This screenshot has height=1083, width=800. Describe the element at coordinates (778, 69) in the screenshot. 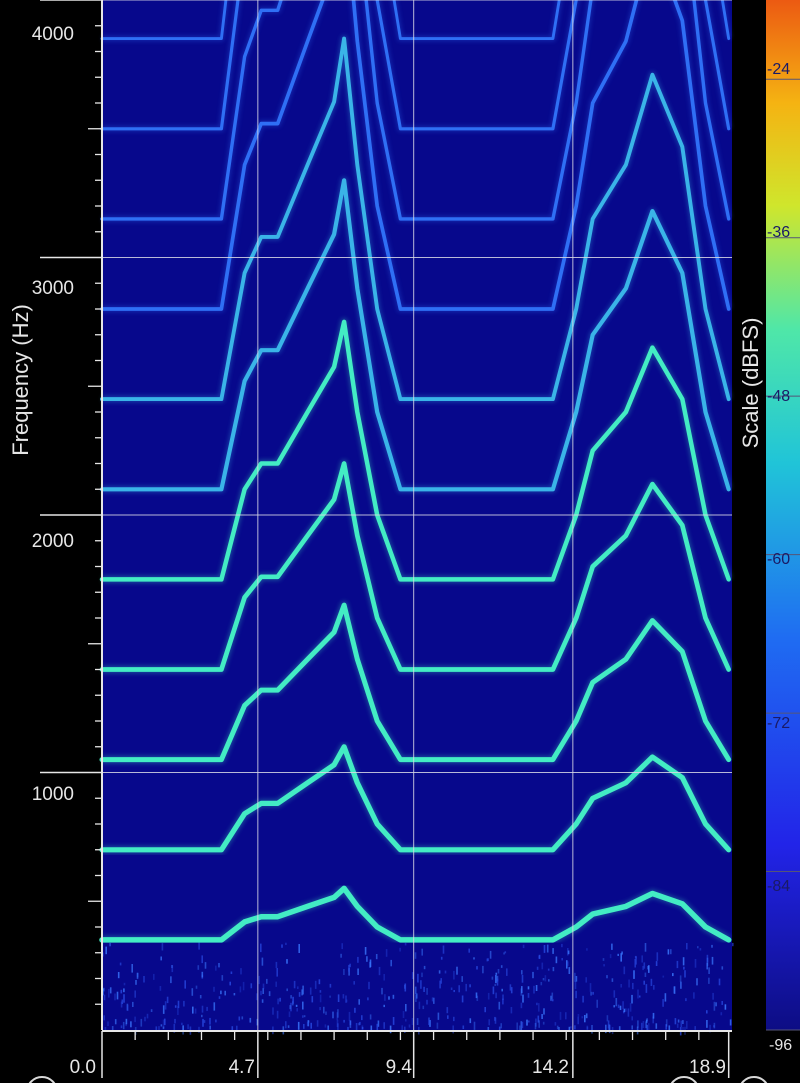

I see `scale-label: -24` at that location.